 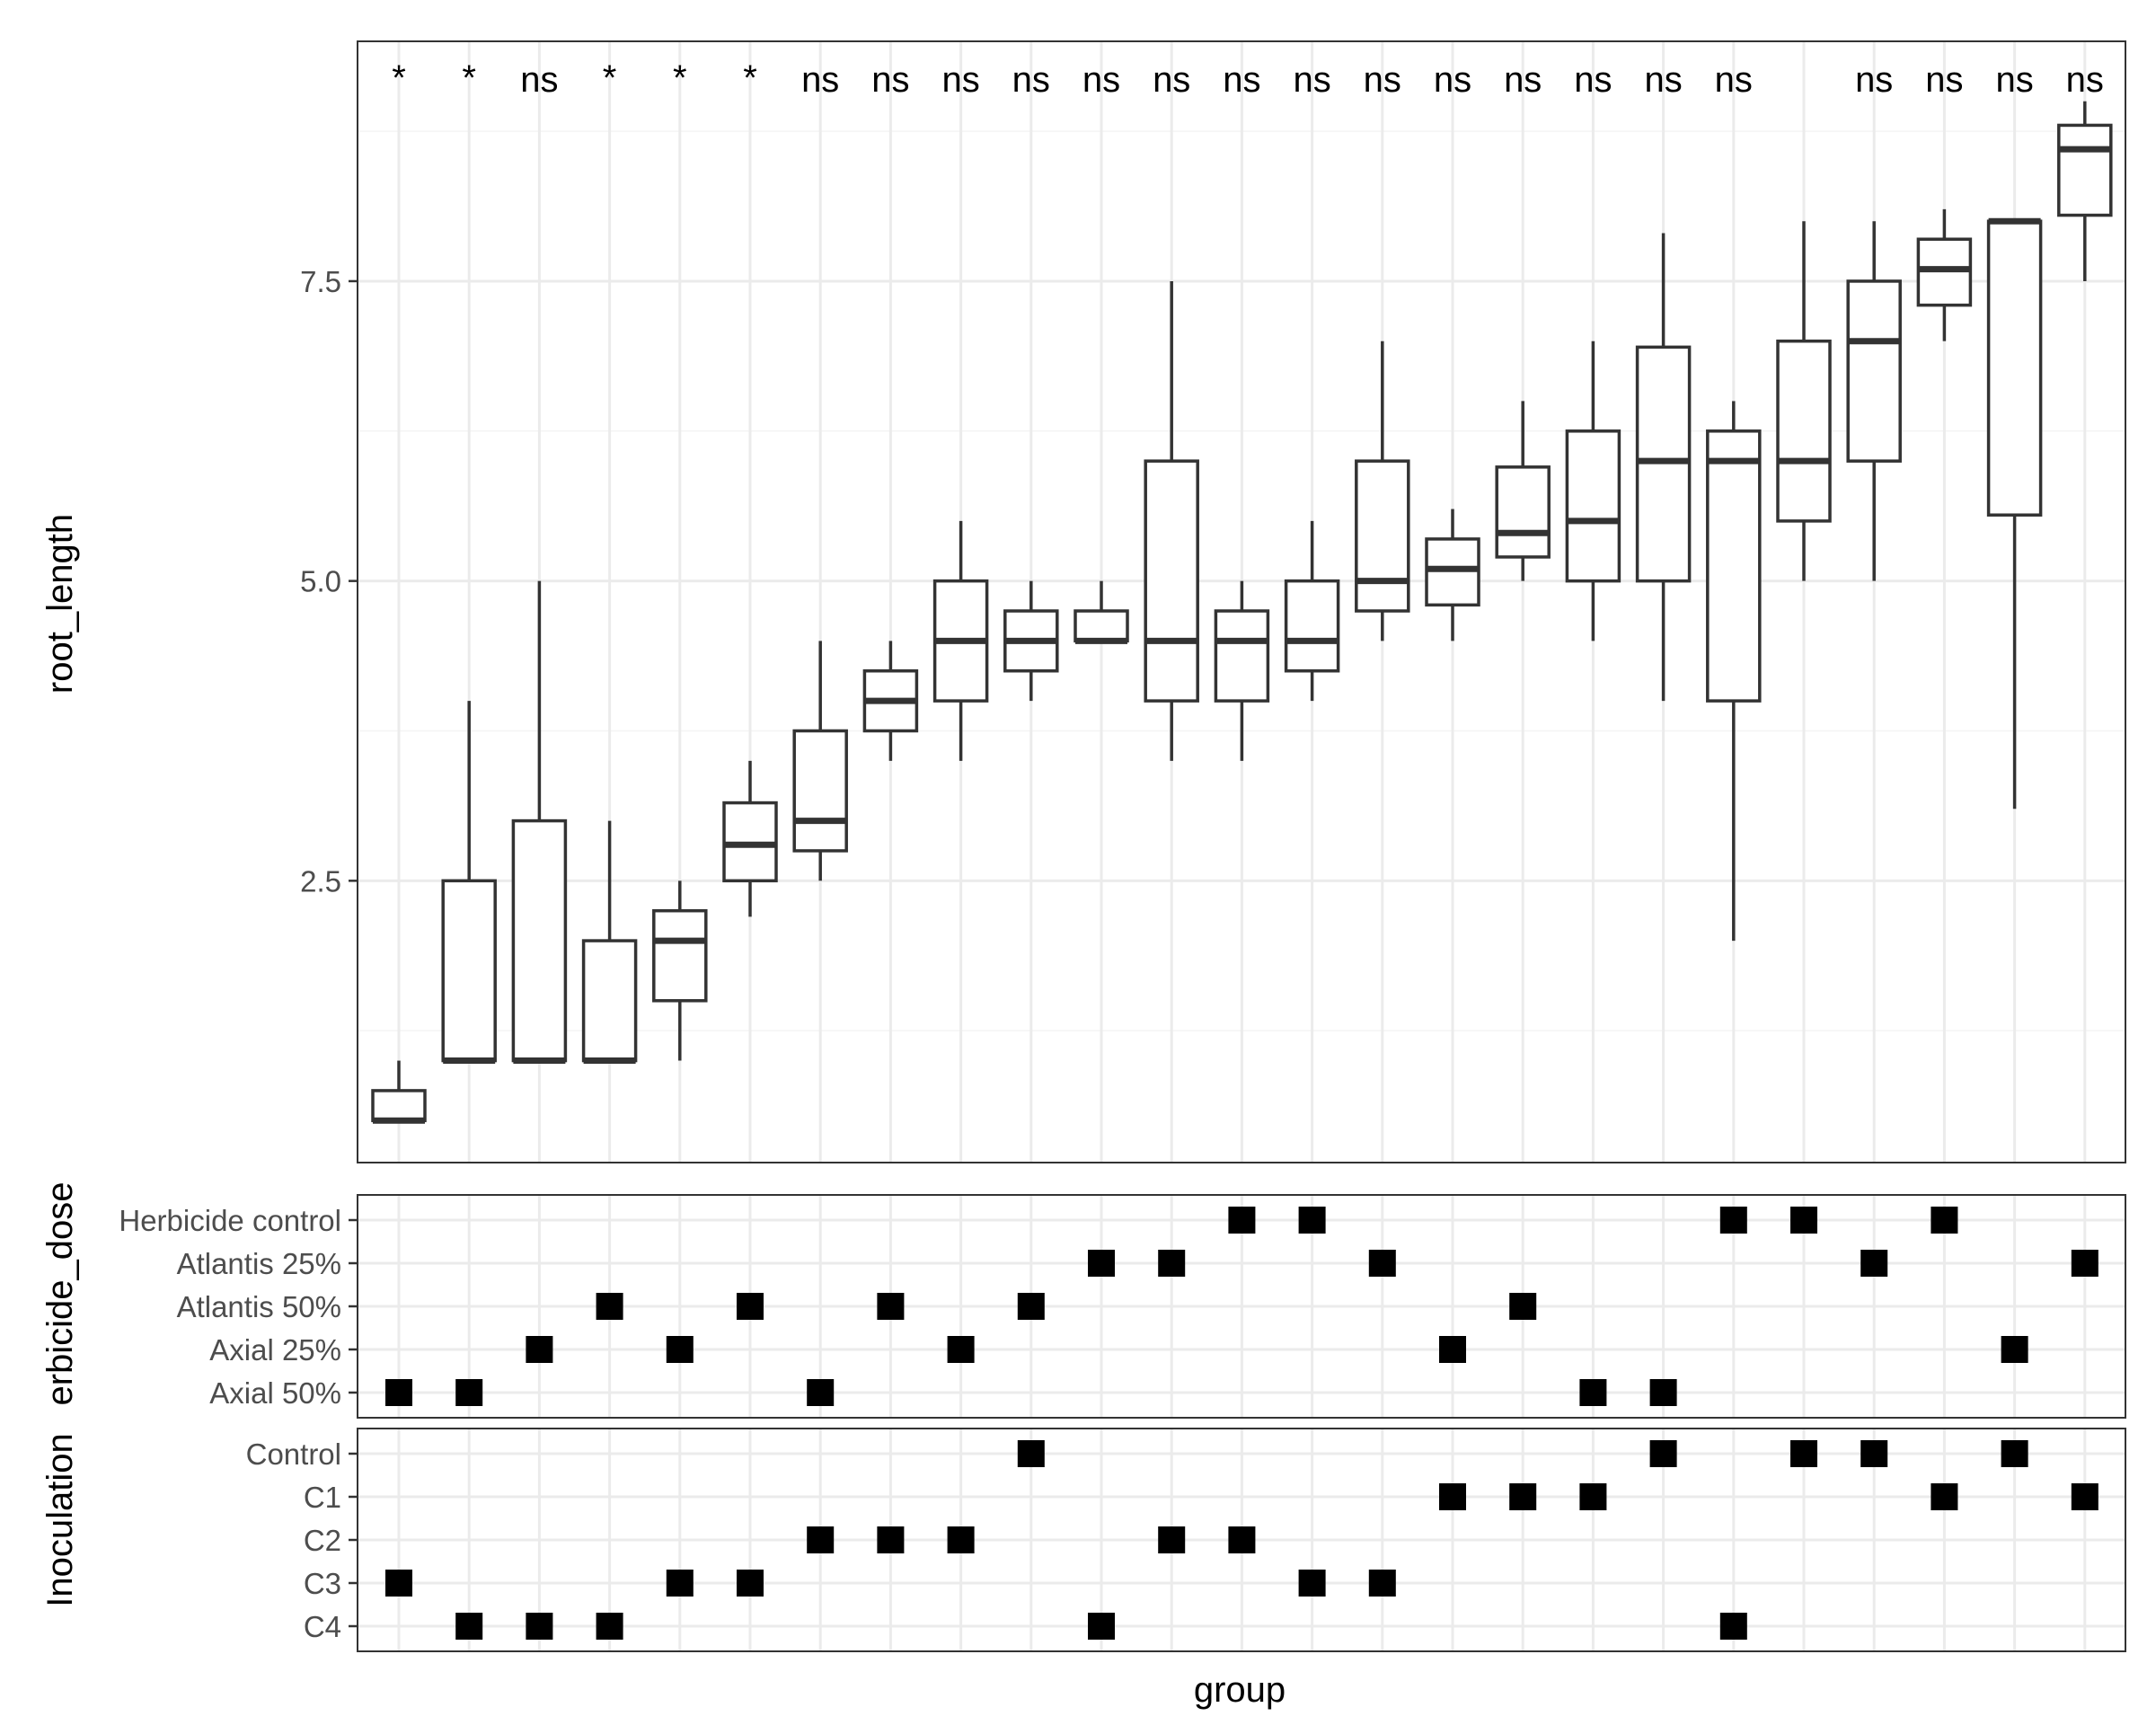 What do you see at coordinates (60, 1519) in the screenshot?
I see `y-axis-title-inoculation: Inoculation` at bounding box center [60, 1519].